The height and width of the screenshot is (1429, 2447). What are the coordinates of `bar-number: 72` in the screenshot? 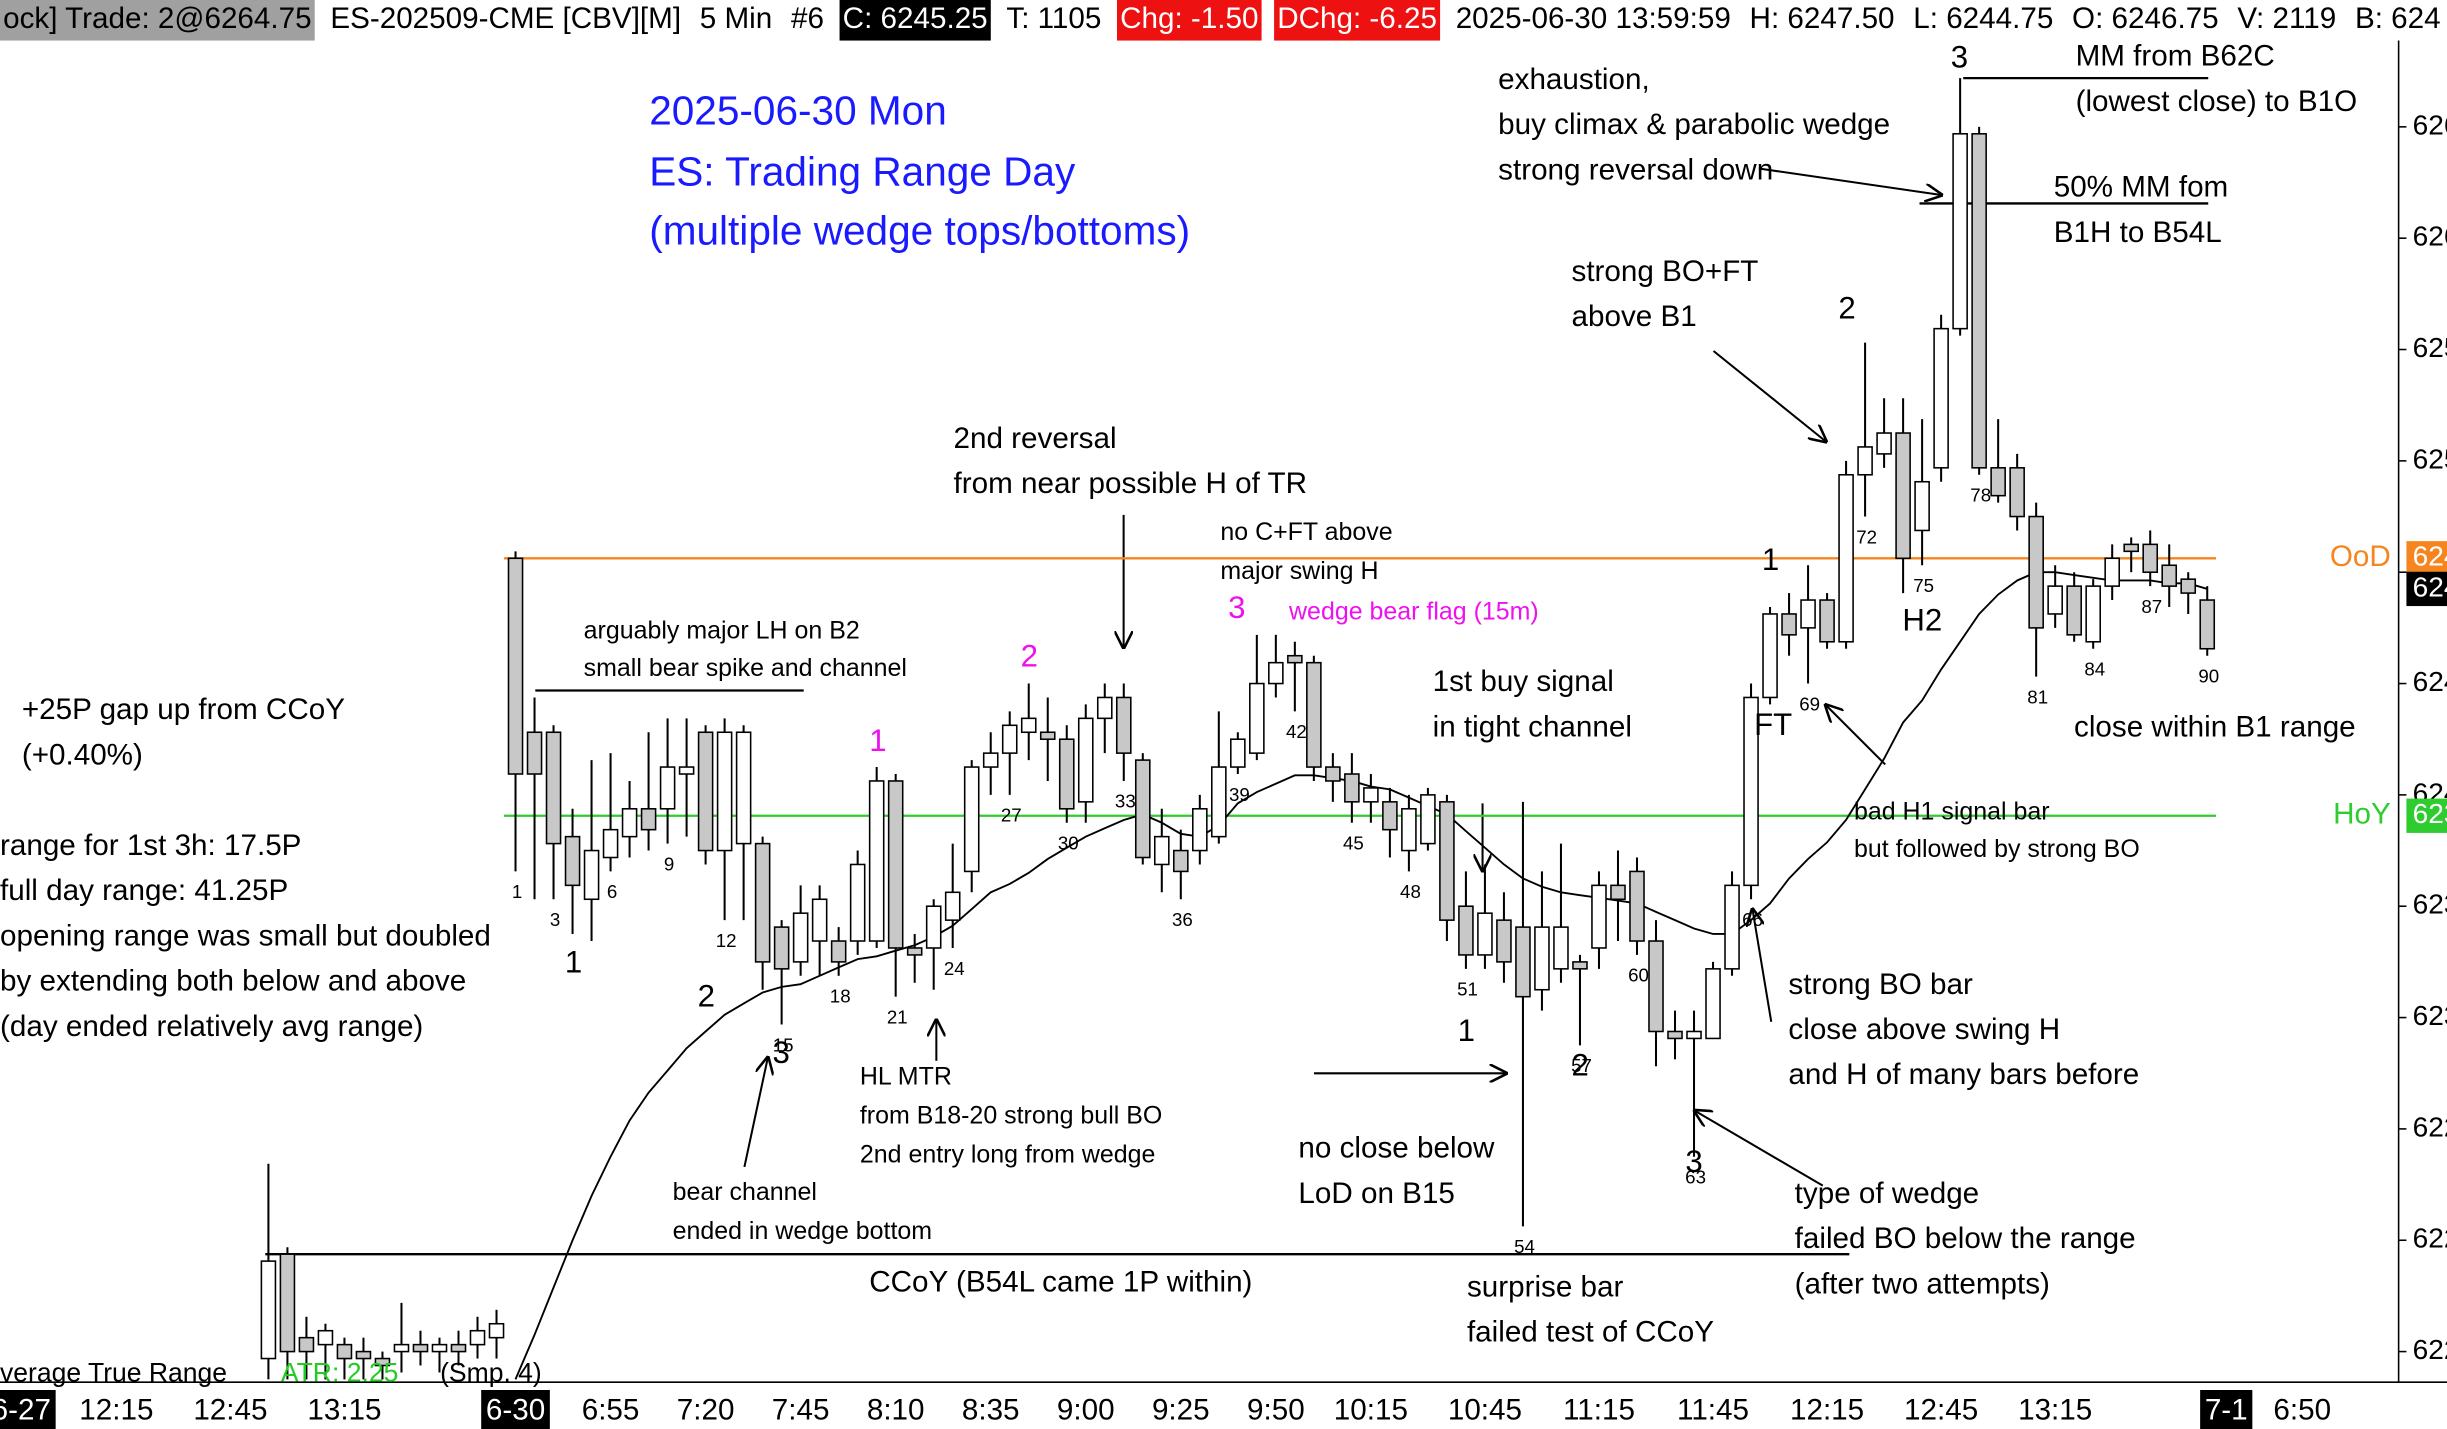 It's located at (1866, 536).